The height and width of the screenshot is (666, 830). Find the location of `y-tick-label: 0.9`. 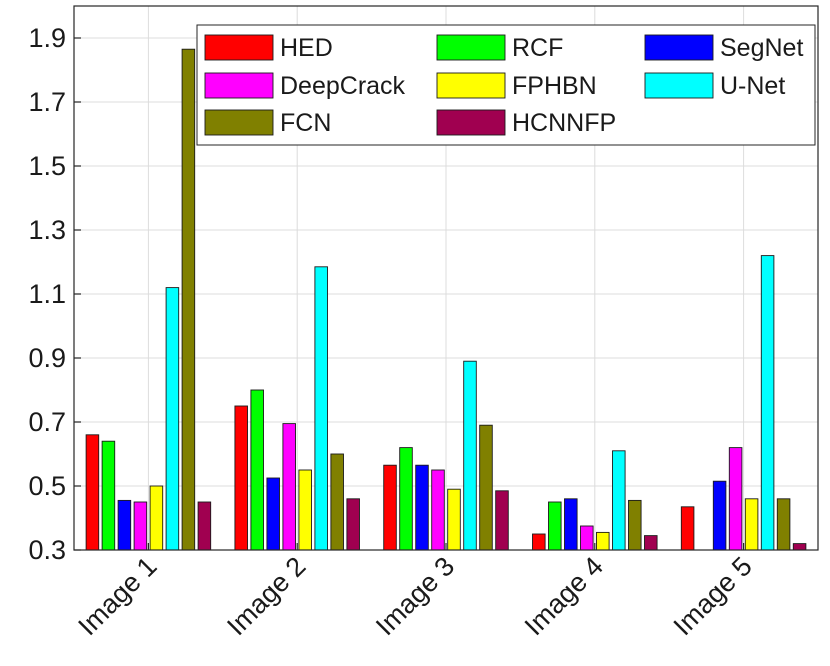

y-tick-label: 0.9 is located at coordinates (47, 358).